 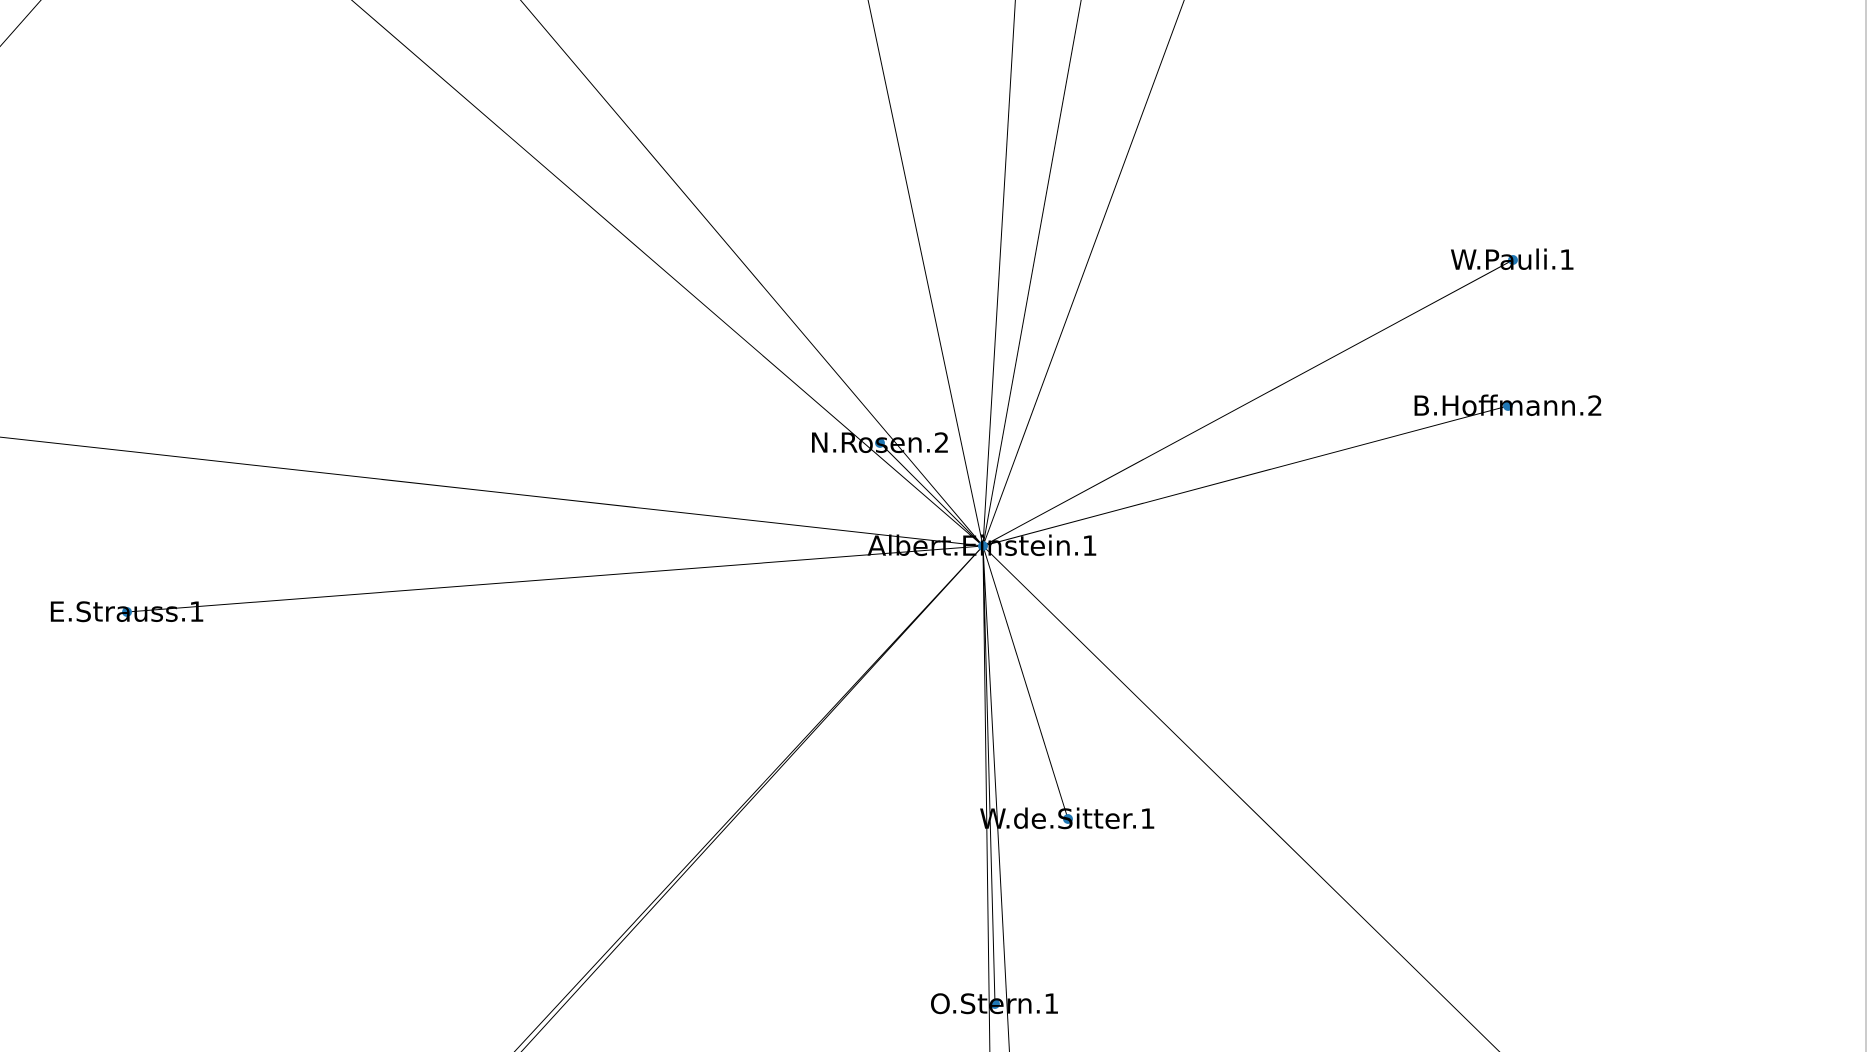 I want to click on node-label-einstein: Albert.Einstein.1, so click(x=983, y=546).